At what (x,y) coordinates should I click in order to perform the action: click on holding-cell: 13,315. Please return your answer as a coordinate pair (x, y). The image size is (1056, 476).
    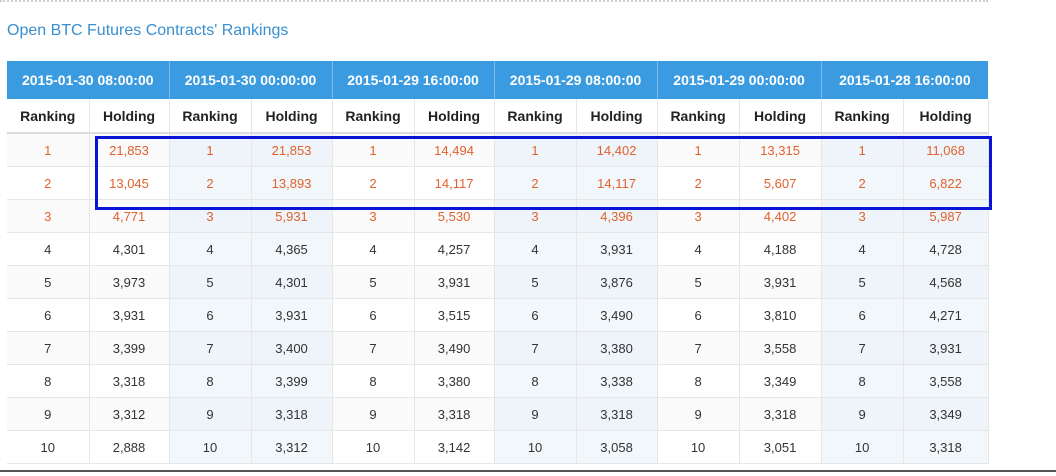
    Looking at the image, I should click on (780, 150).